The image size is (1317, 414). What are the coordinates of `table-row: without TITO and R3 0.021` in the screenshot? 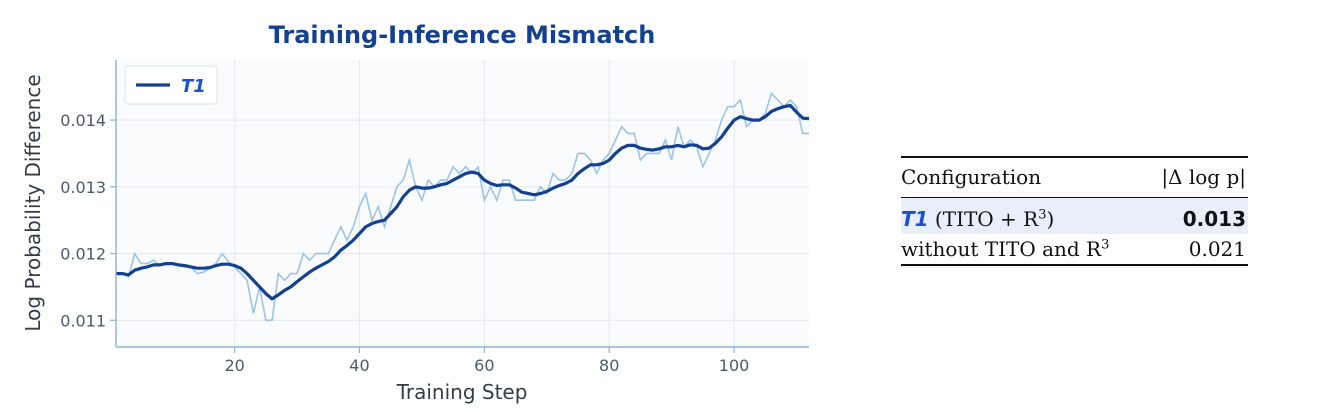 It's located at (1074, 249).